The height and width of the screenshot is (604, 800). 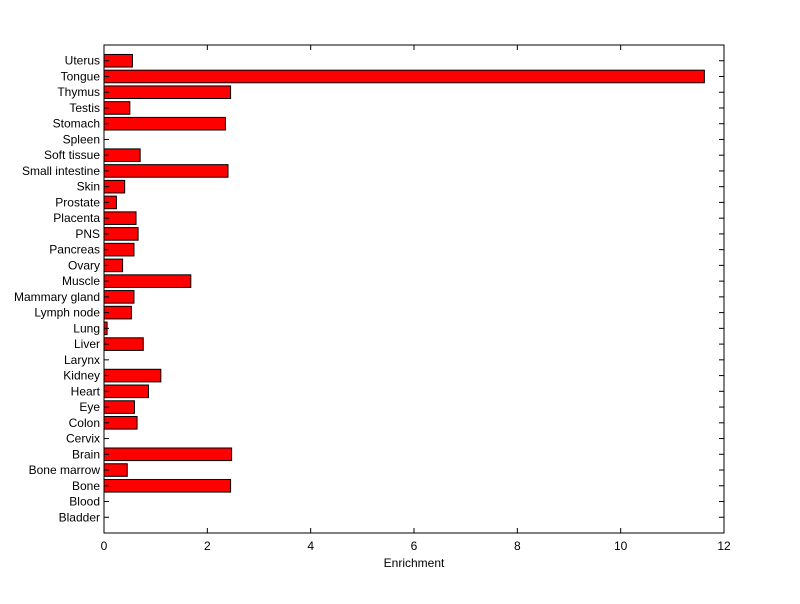 I want to click on x-tick-label: 12, so click(x=724, y=546).